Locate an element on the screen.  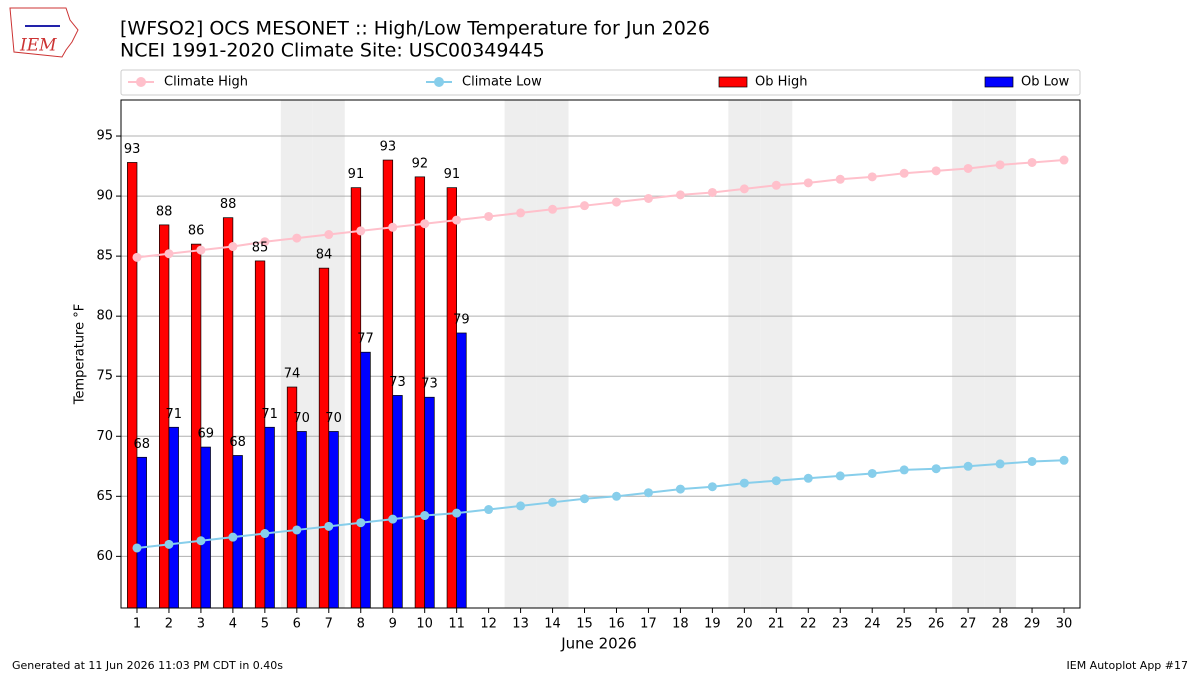
y-tick-label: 80 is located at coordinates (104, 316).